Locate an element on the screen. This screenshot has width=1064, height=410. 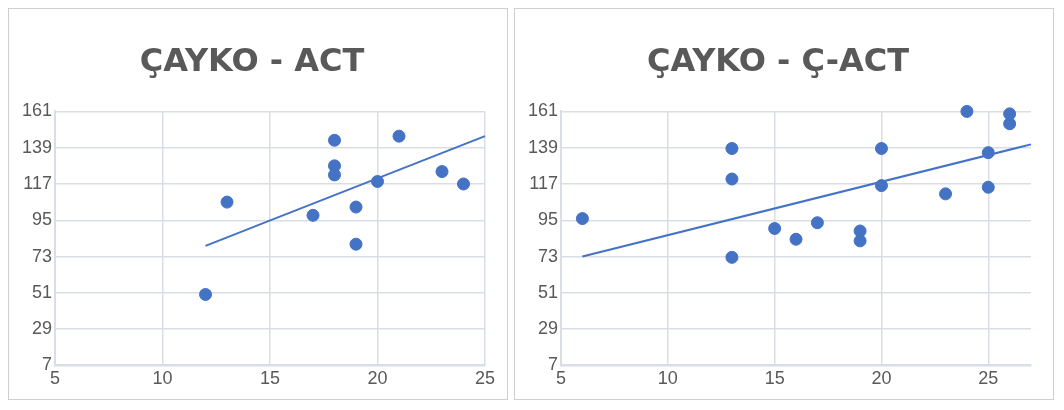
chart-title: ÇAYKO - Ç-ACT is located at coordinates (778, 59).